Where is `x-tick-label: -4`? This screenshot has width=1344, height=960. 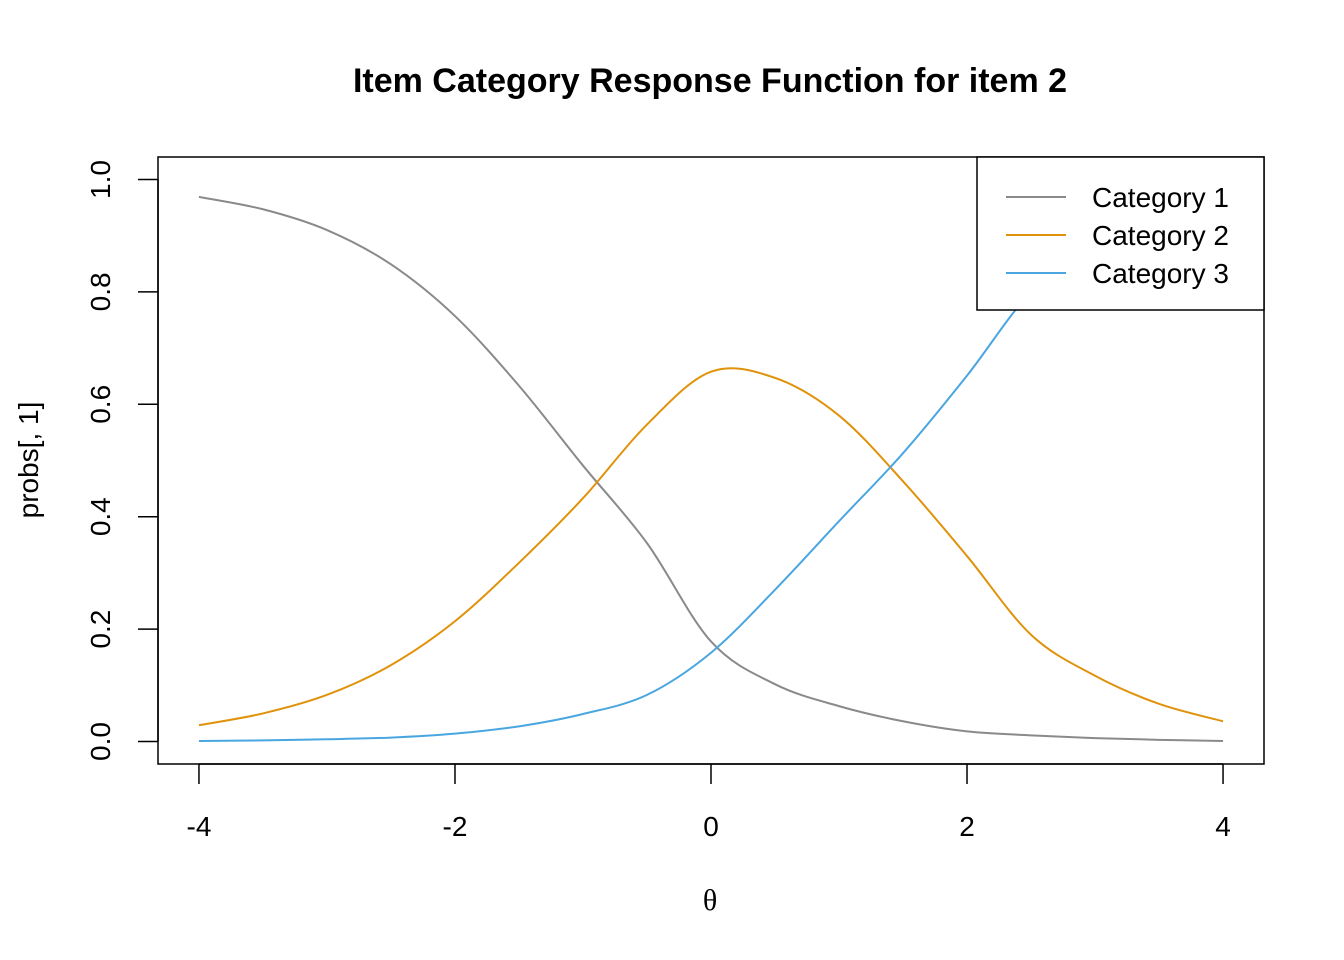
x-tick-label: -4 is located at coordinates (199, 826).